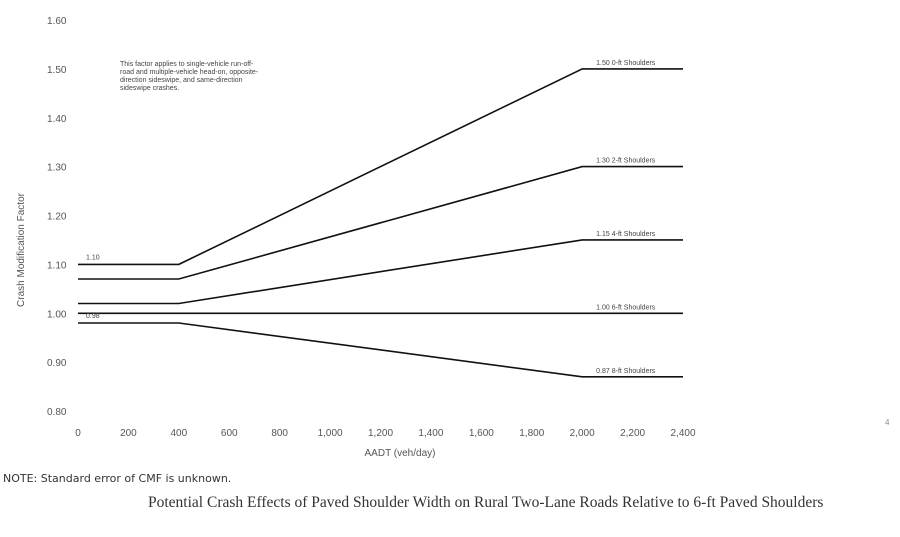 The image size is (900, 537). Describe the element at coordinates (481, 433) in the screenshot. I see `x-tick-label: 1,600` at that location.